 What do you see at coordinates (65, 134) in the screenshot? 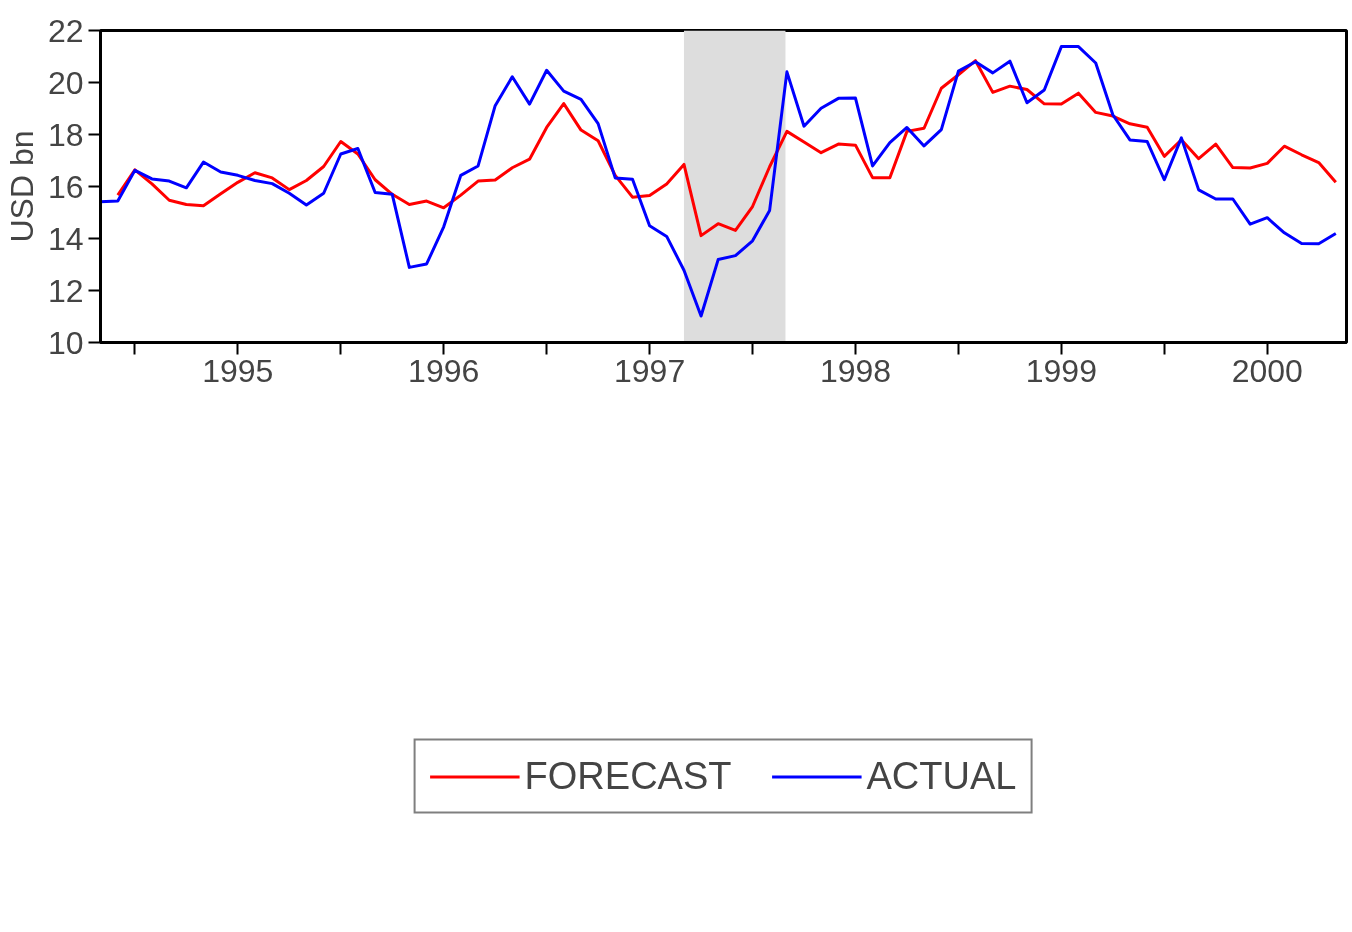
I see `y-tick-label: 18` at bounding box center [65, 134].